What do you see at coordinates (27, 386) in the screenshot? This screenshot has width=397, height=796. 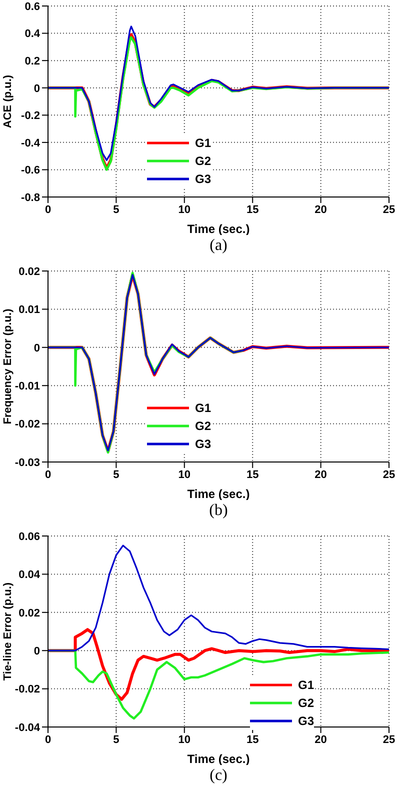 I see `y-tick-label: -0.01` at bounding box center [27, 386].